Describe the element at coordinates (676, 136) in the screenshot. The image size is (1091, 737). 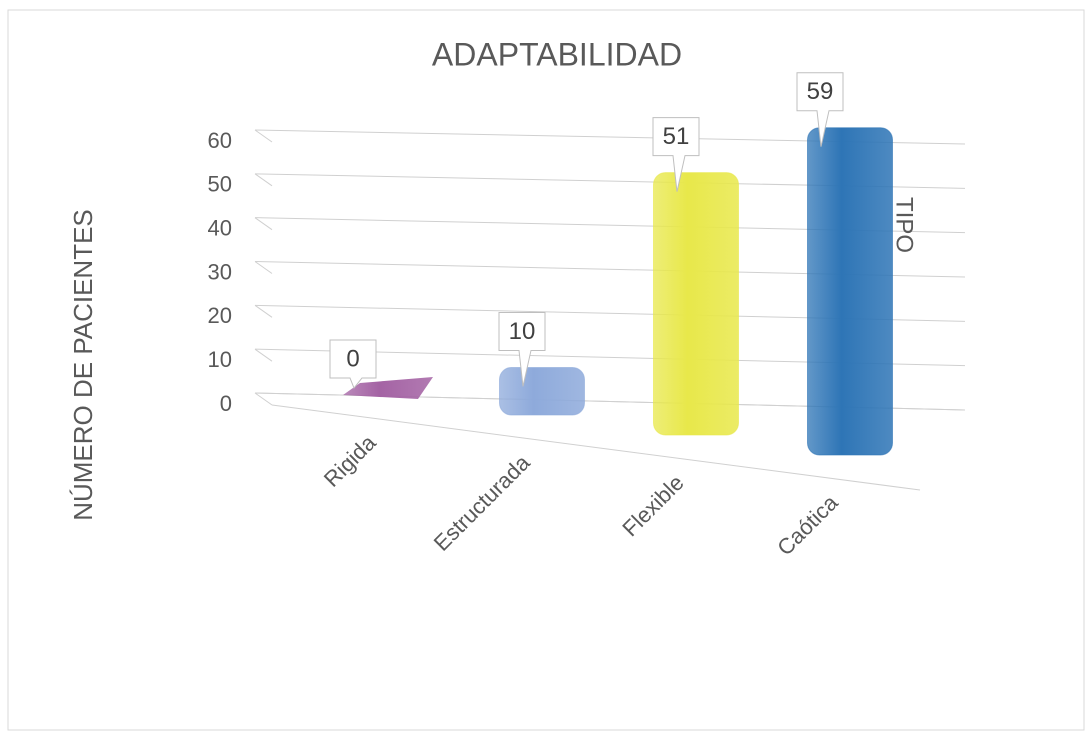
I see `data-label: 51` at that location.